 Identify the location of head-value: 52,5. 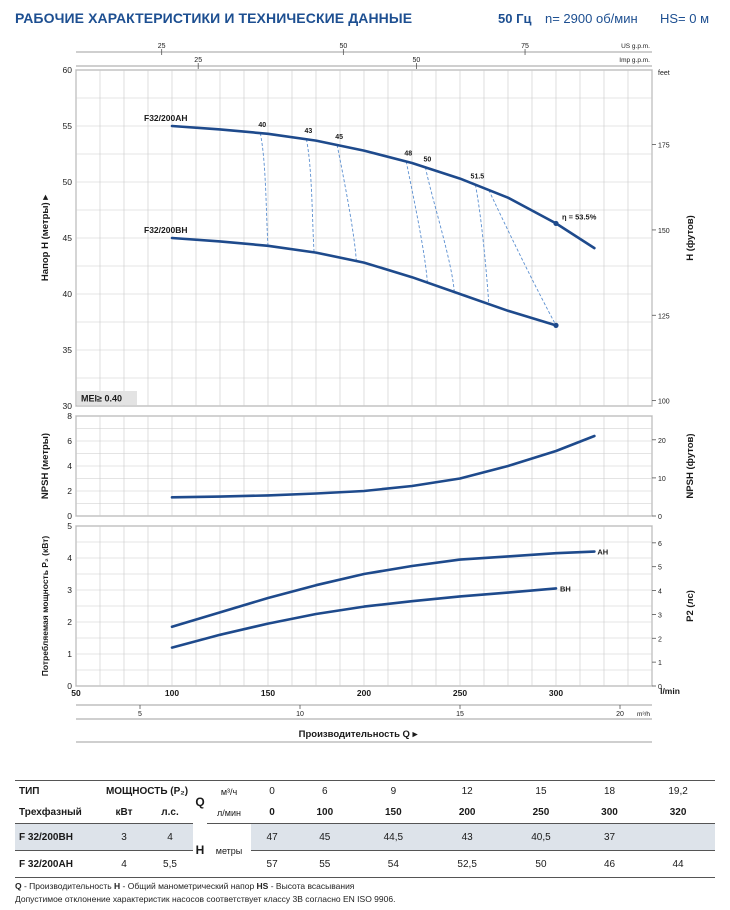
(467, 864).